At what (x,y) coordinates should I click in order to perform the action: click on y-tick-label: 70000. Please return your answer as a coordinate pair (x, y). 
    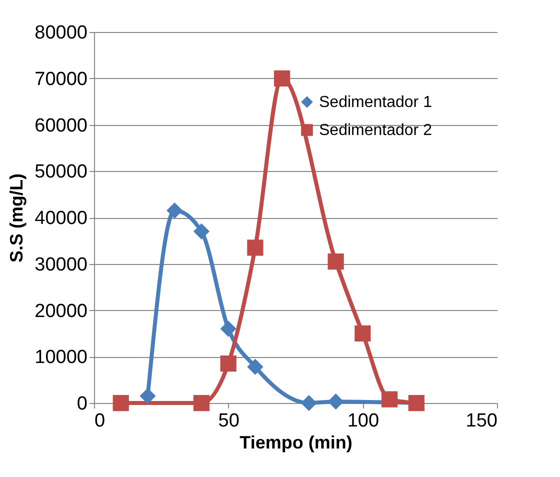
    Looking at the image, I should click on (61, 79).